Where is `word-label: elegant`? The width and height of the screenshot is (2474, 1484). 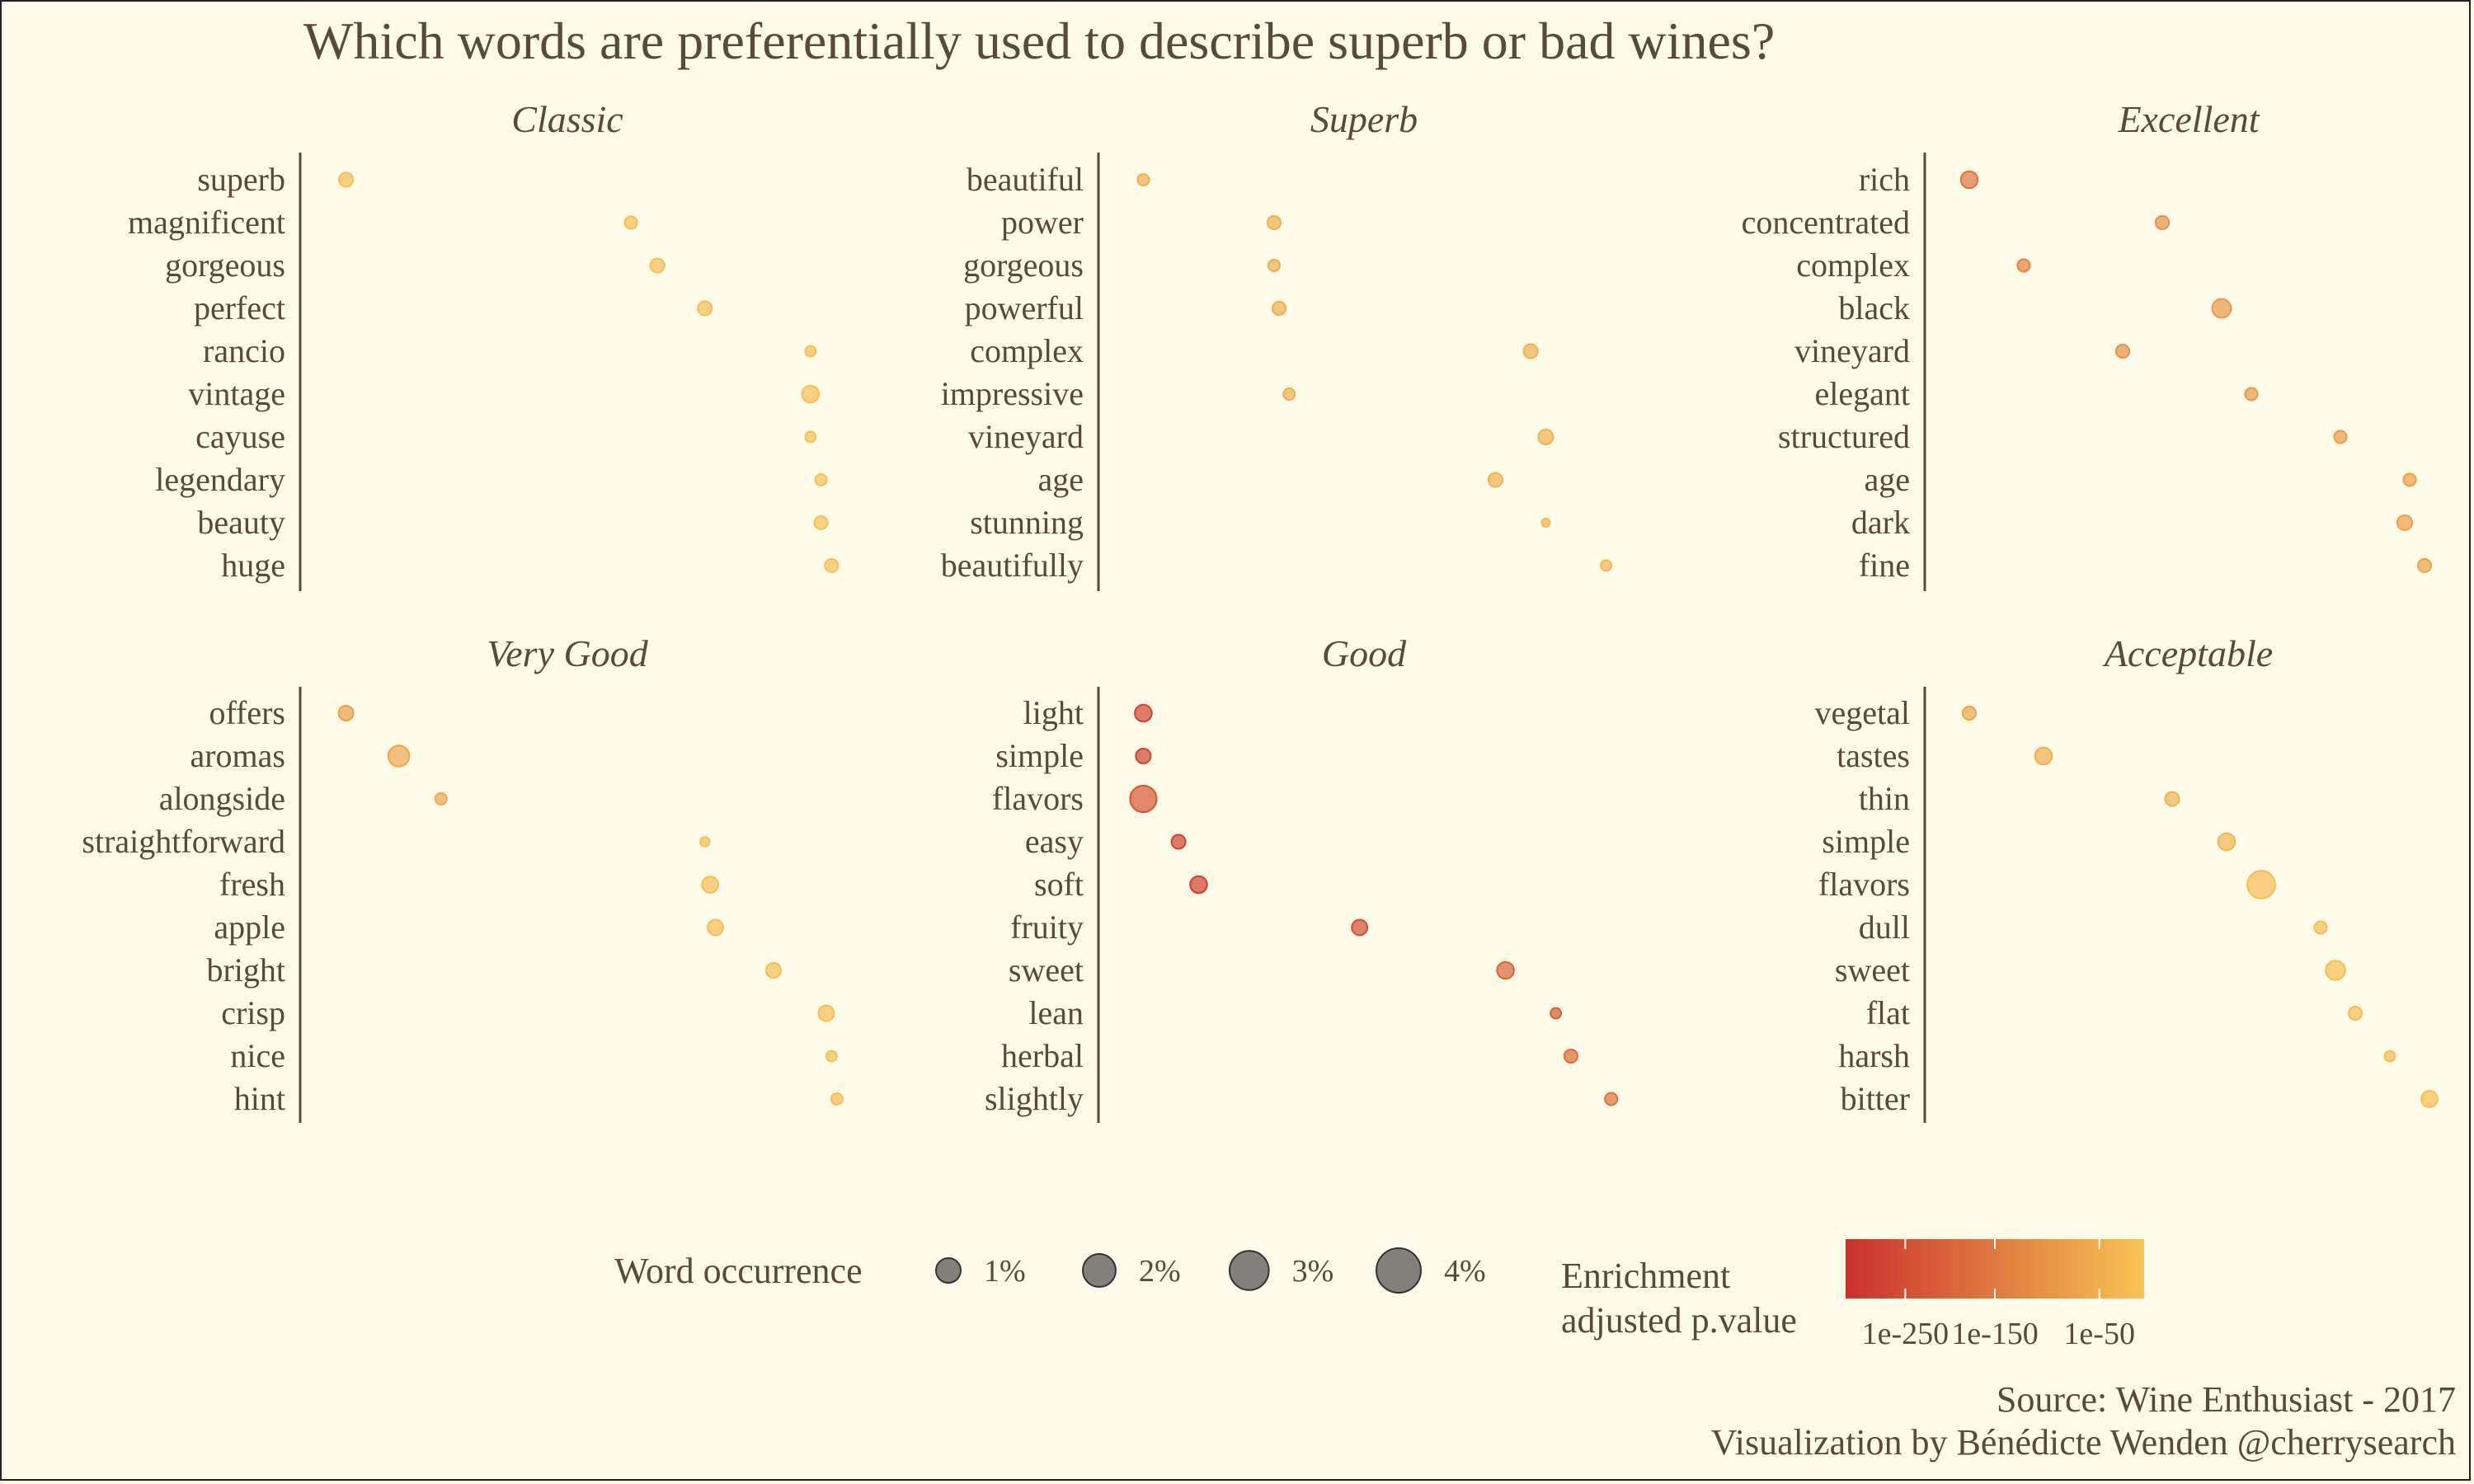 word-label: elegant is located at coordinates (1863, 393).